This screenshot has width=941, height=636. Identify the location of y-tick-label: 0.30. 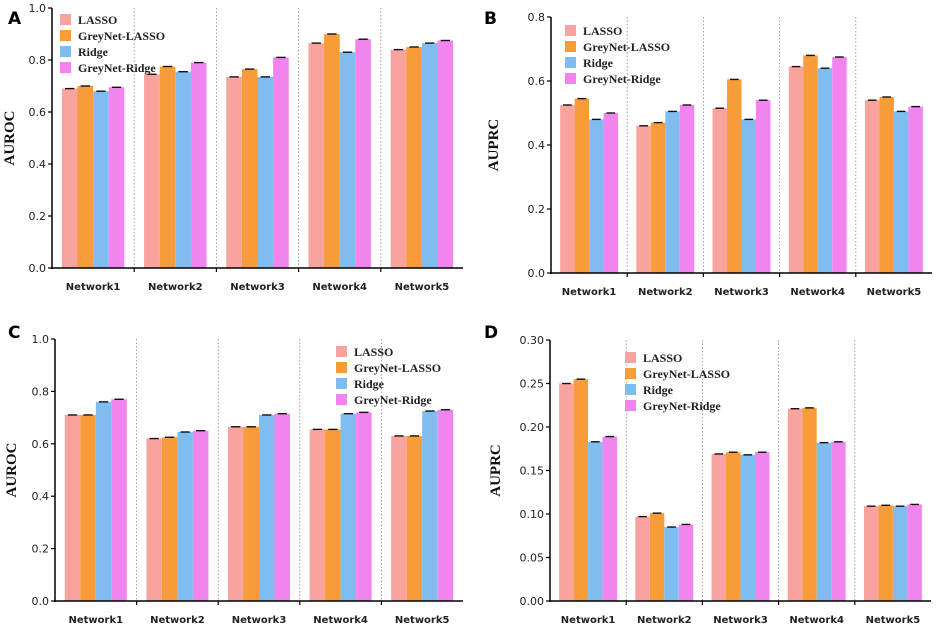
(532, 340).